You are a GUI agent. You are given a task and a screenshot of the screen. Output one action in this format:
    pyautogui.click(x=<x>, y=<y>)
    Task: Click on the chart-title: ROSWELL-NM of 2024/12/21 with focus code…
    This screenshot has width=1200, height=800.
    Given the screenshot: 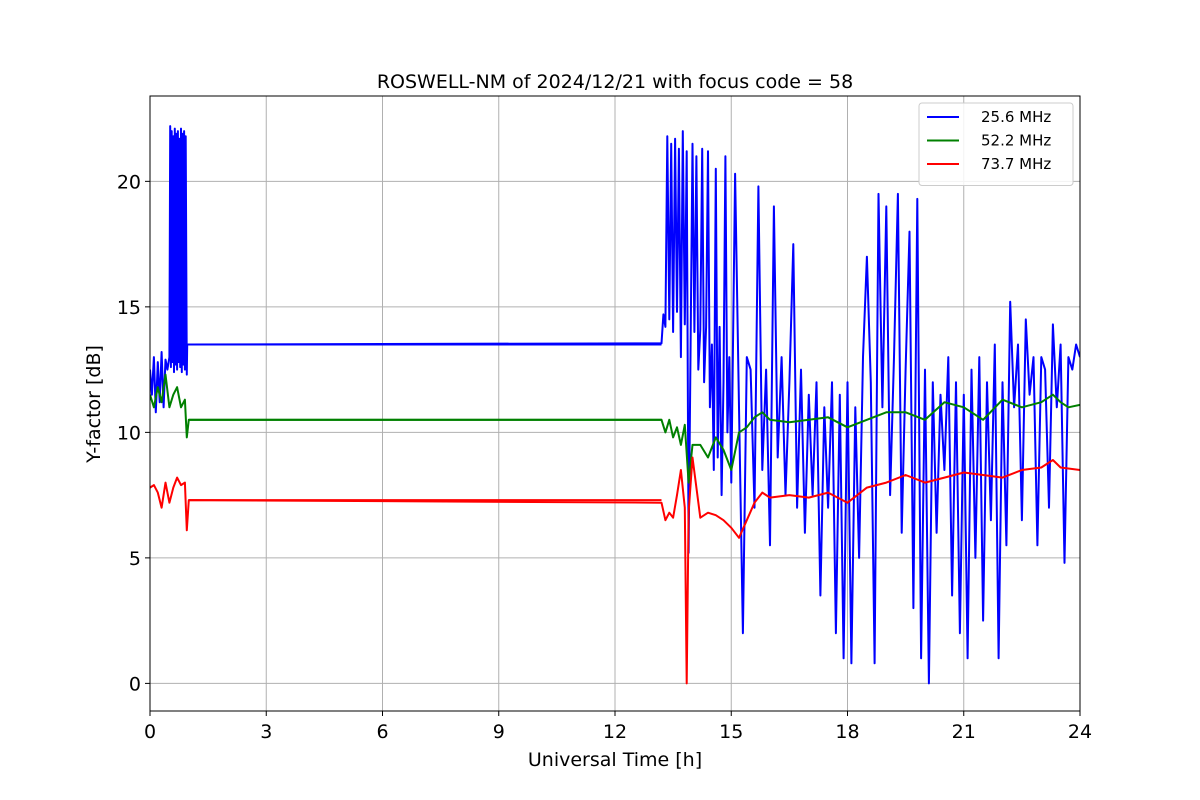 What is the action you would take?
    pyautogui.click(x=615, y=82)
    